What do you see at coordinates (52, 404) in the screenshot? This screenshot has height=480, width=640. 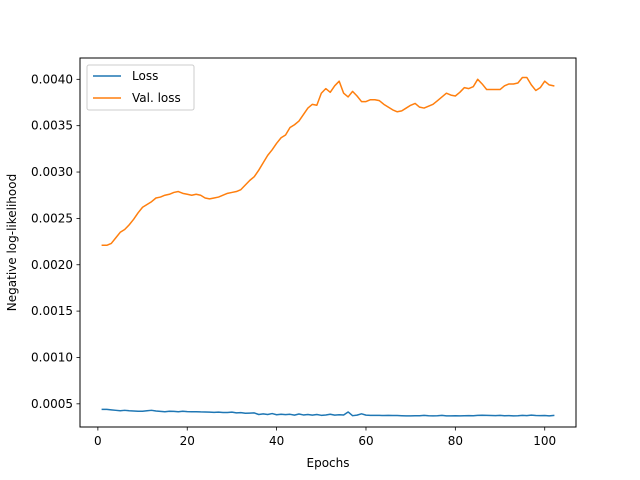 I see `y-tick-label: 0.0005` at bounding box center [52, 404].